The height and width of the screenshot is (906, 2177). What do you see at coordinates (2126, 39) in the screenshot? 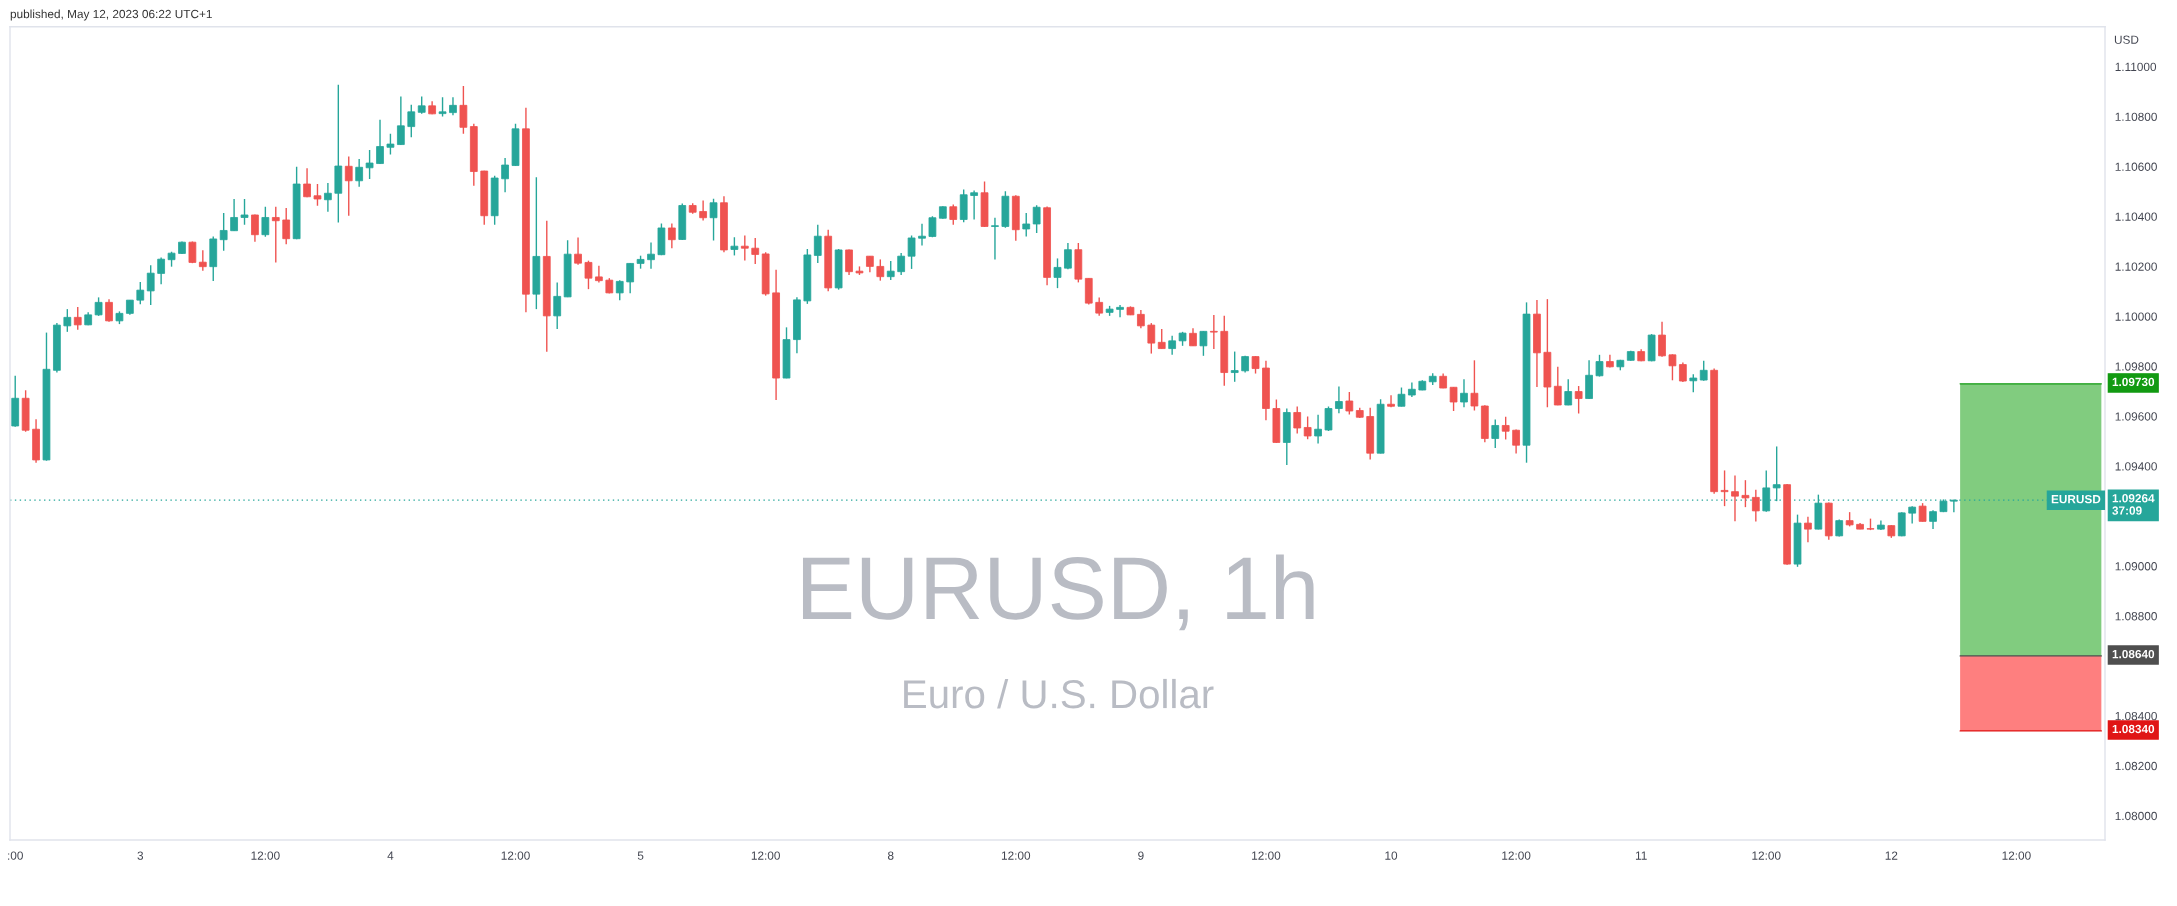
I see `y-axis-title: USD` at bounding box center [2126, 39].